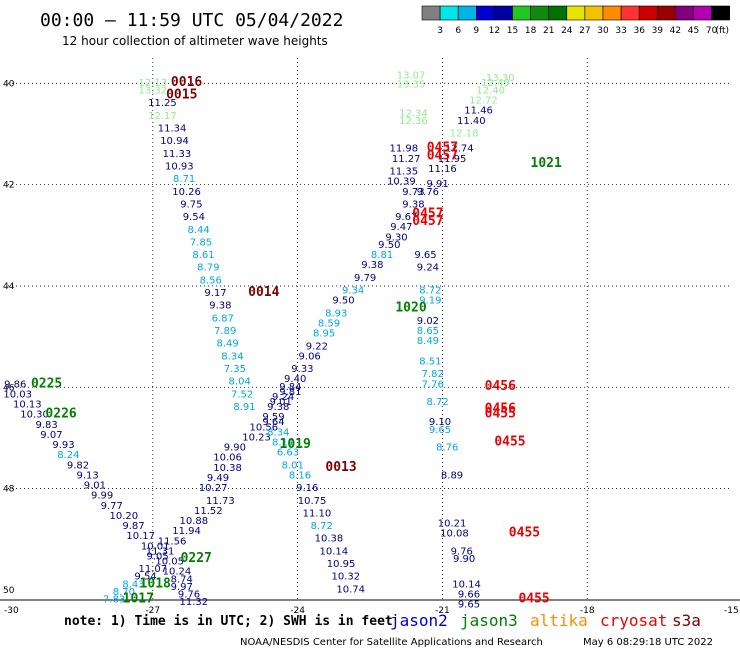 Image resolution: width=740 pixels, height=650 pixels. What do you see at coordinates (722, 31) in the screenshot?
I see `scale-unit-label: (ft)` at bounding box center [722, 31].